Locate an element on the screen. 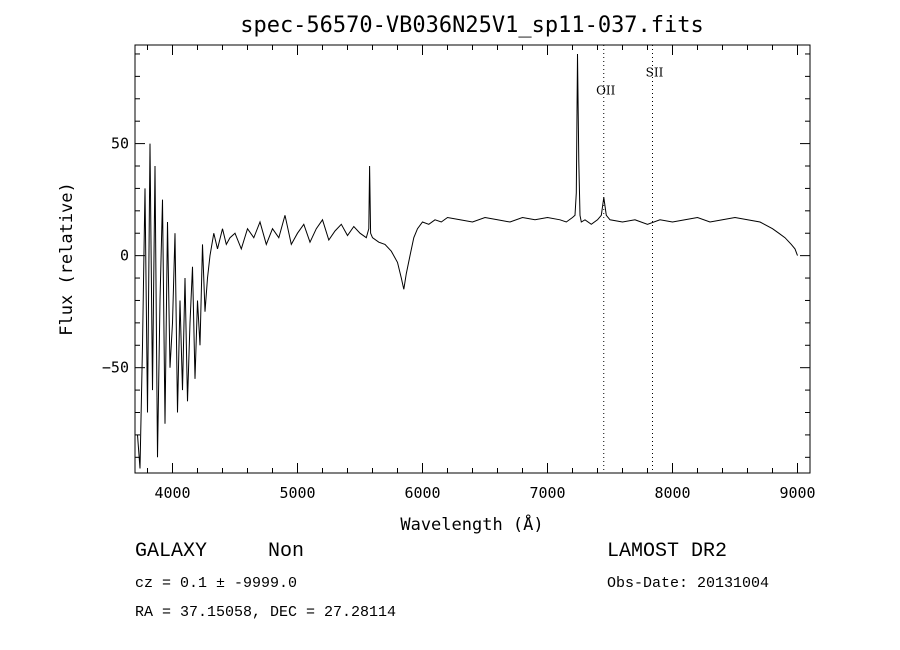  x-tick-label: 9000 is located at coordinates (797, 493).